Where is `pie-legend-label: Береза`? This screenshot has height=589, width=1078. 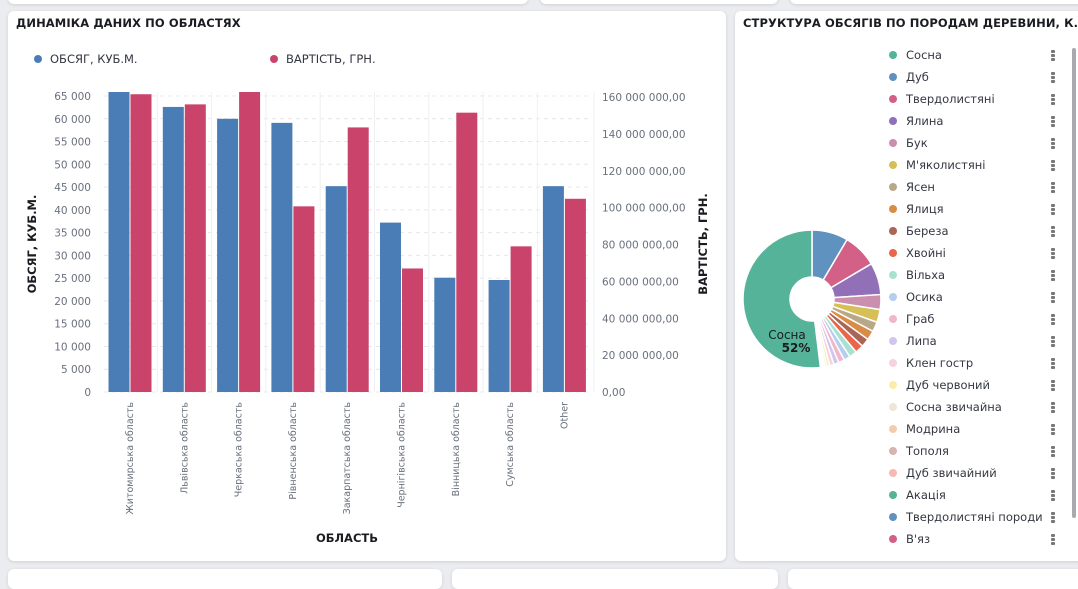
pie-legend-label: Береза is located at coordinates (927, 231).